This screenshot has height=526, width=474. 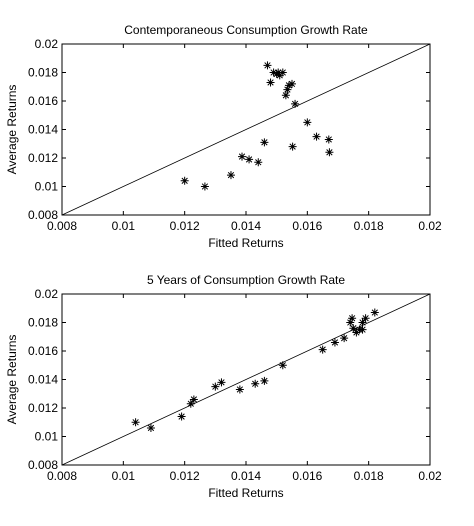 I want to click on chart-title: 5 Years of Consumption Growth Rate, so click(x=246, y=280).